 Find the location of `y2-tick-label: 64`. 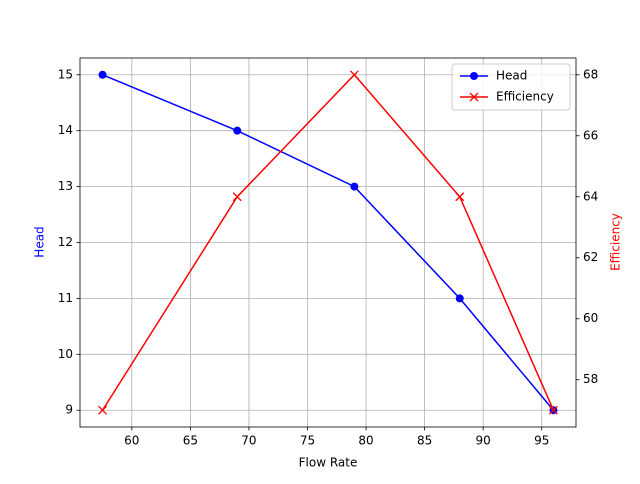

y2-tick-label: 64 is located at coordinates (590, 196).